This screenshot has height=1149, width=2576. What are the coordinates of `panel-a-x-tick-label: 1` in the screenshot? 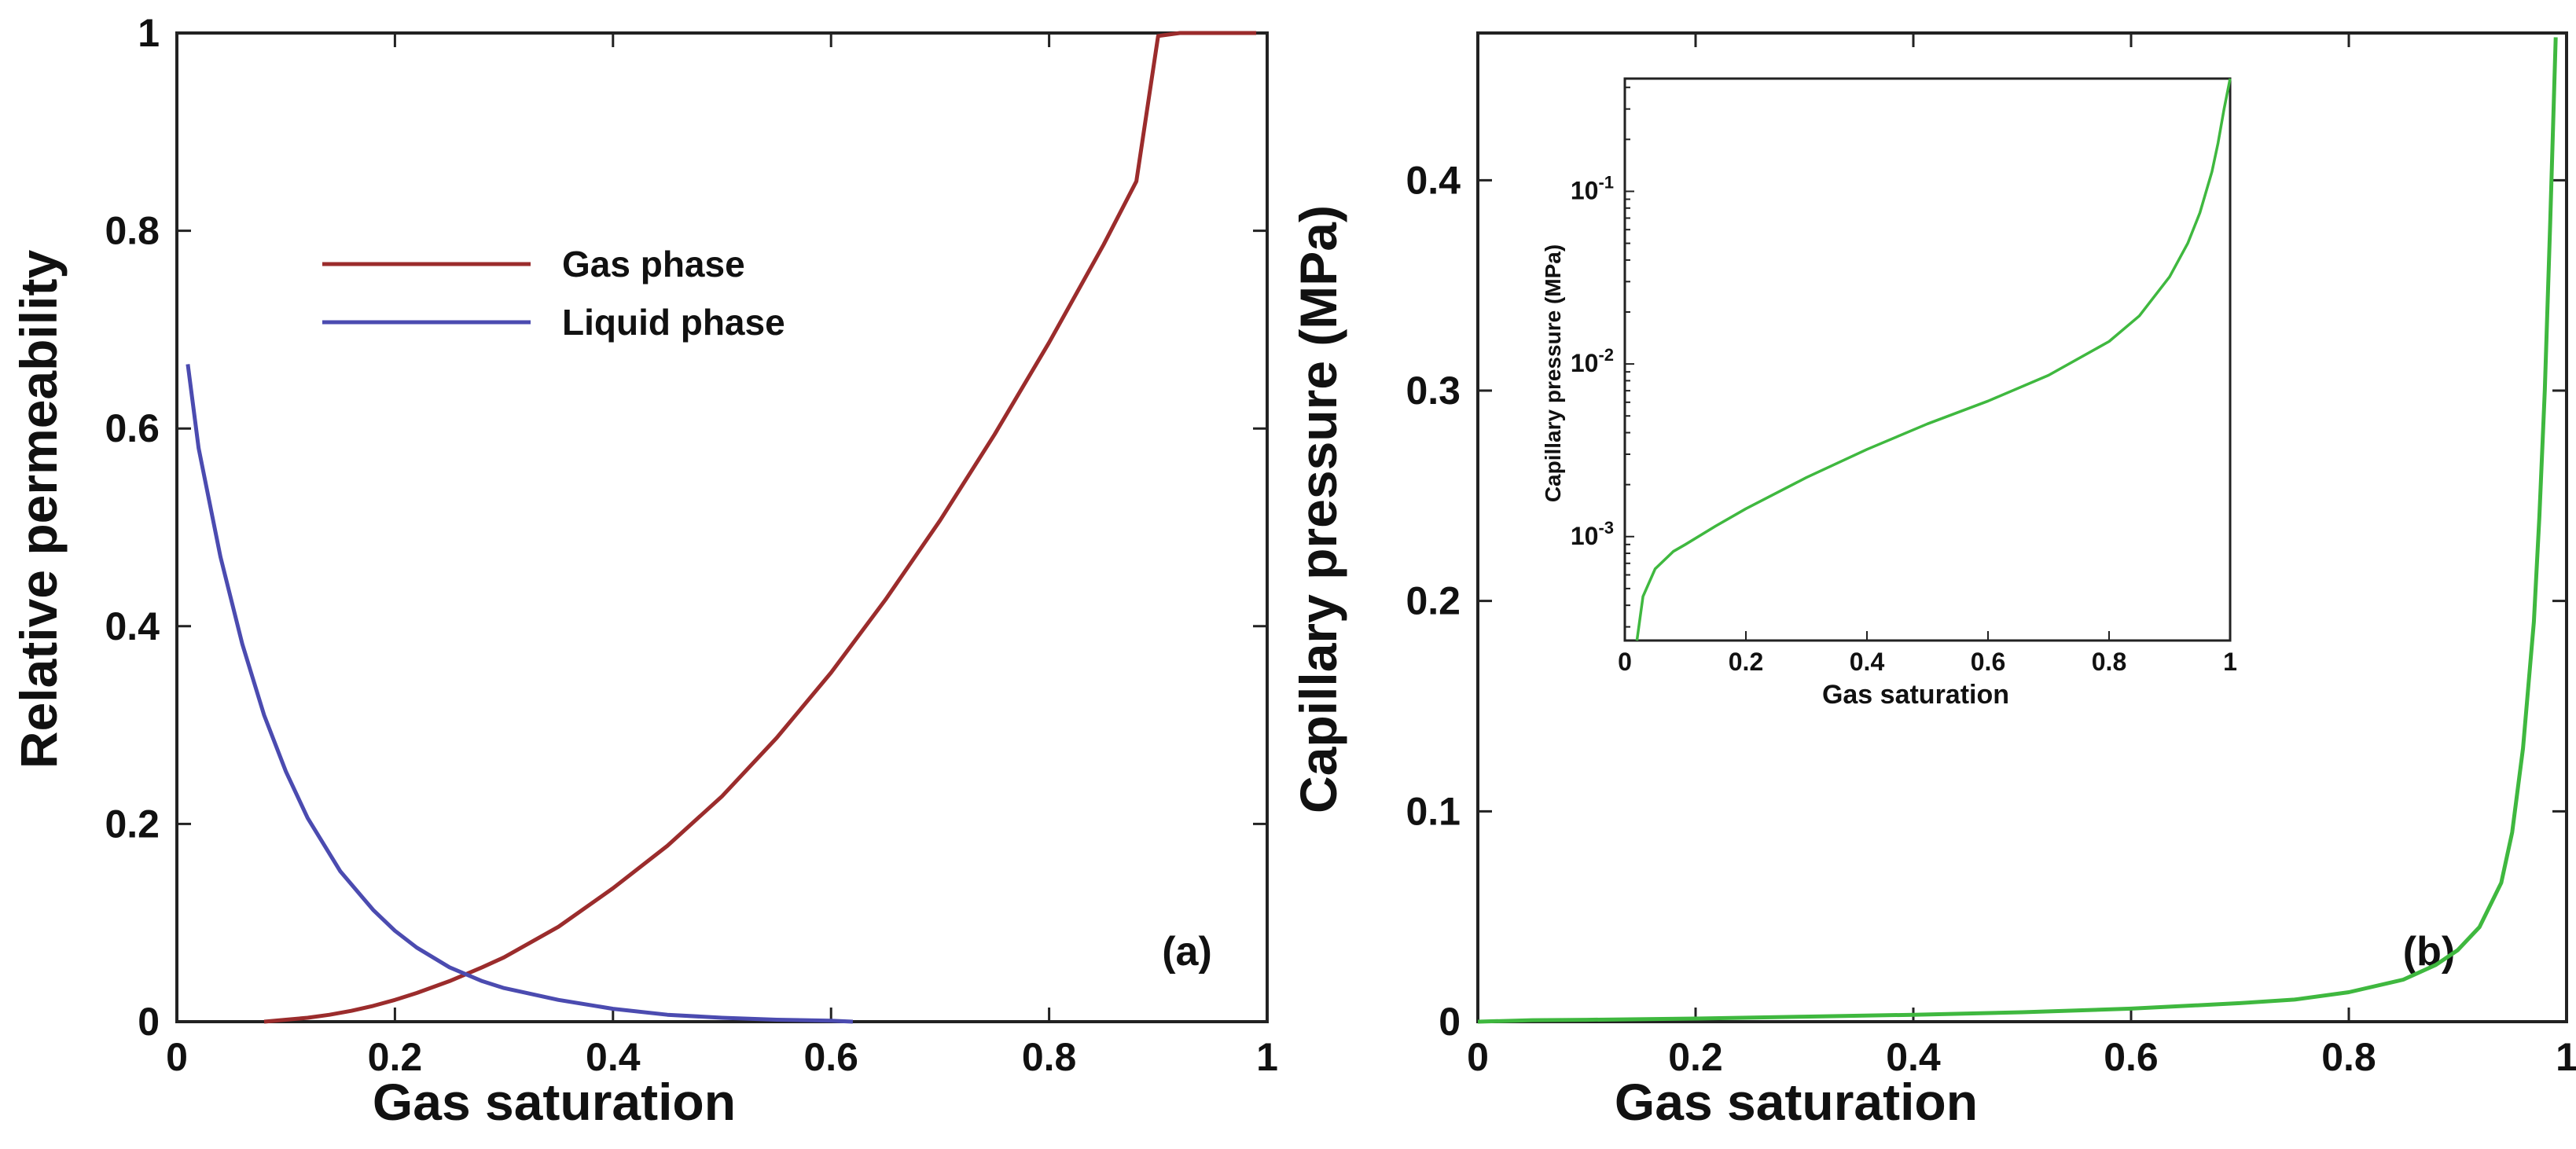 It's located at (1267, 1057).